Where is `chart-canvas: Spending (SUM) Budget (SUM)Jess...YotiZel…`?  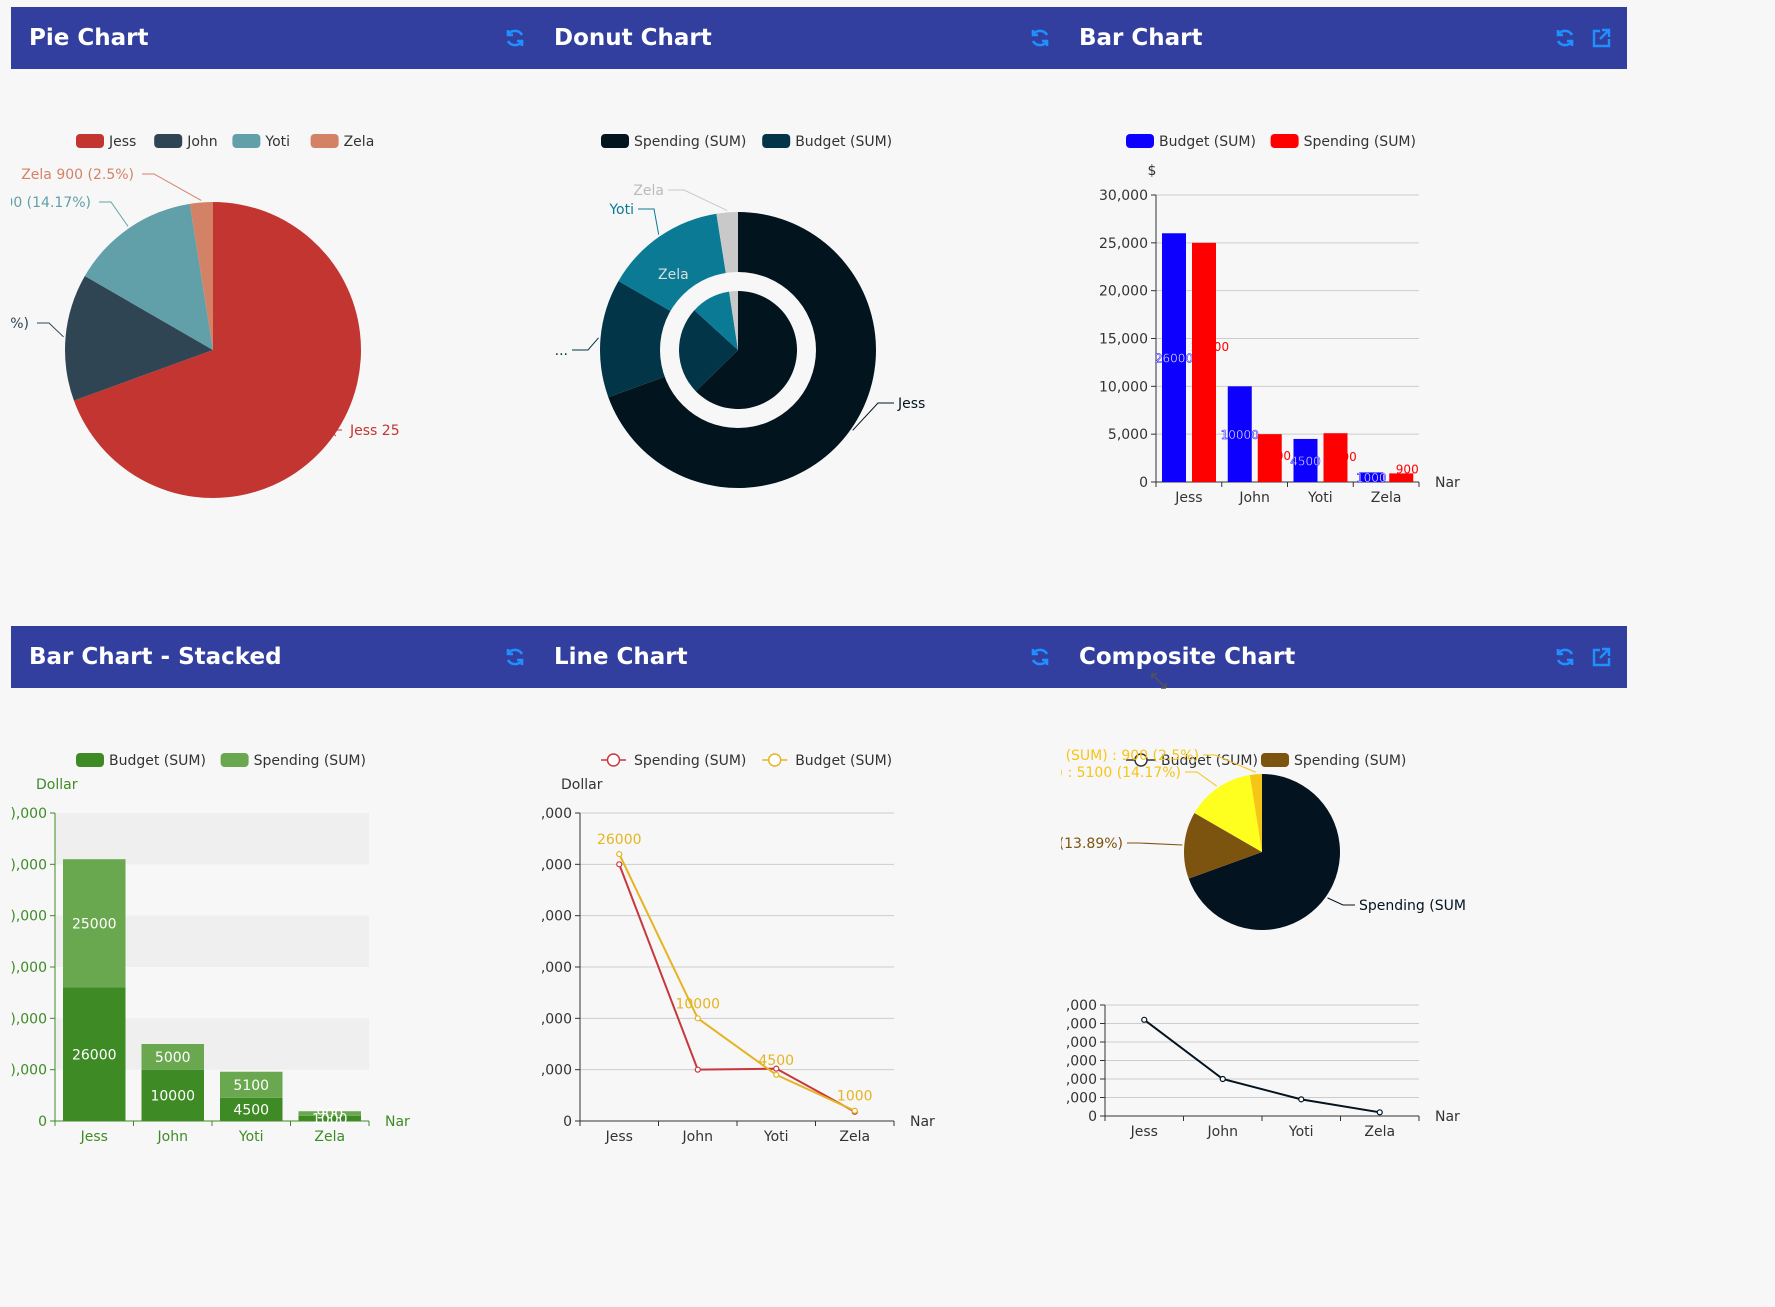 chart-canvas: Spending (SUM) Budget (SUM)Jess...YotiZel… is located at coordinates (740, 311).